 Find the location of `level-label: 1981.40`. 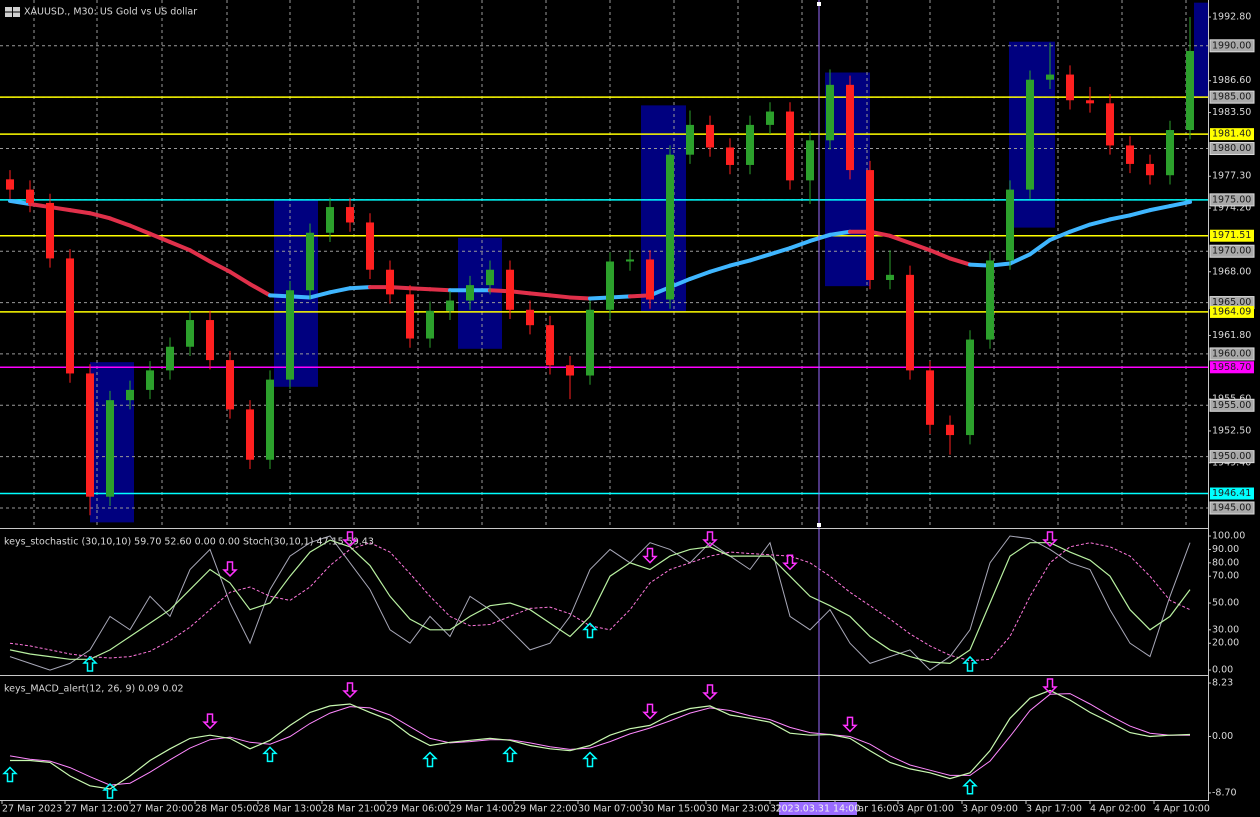

level-label: 1981.40 is located at coordinates (1231, 134).